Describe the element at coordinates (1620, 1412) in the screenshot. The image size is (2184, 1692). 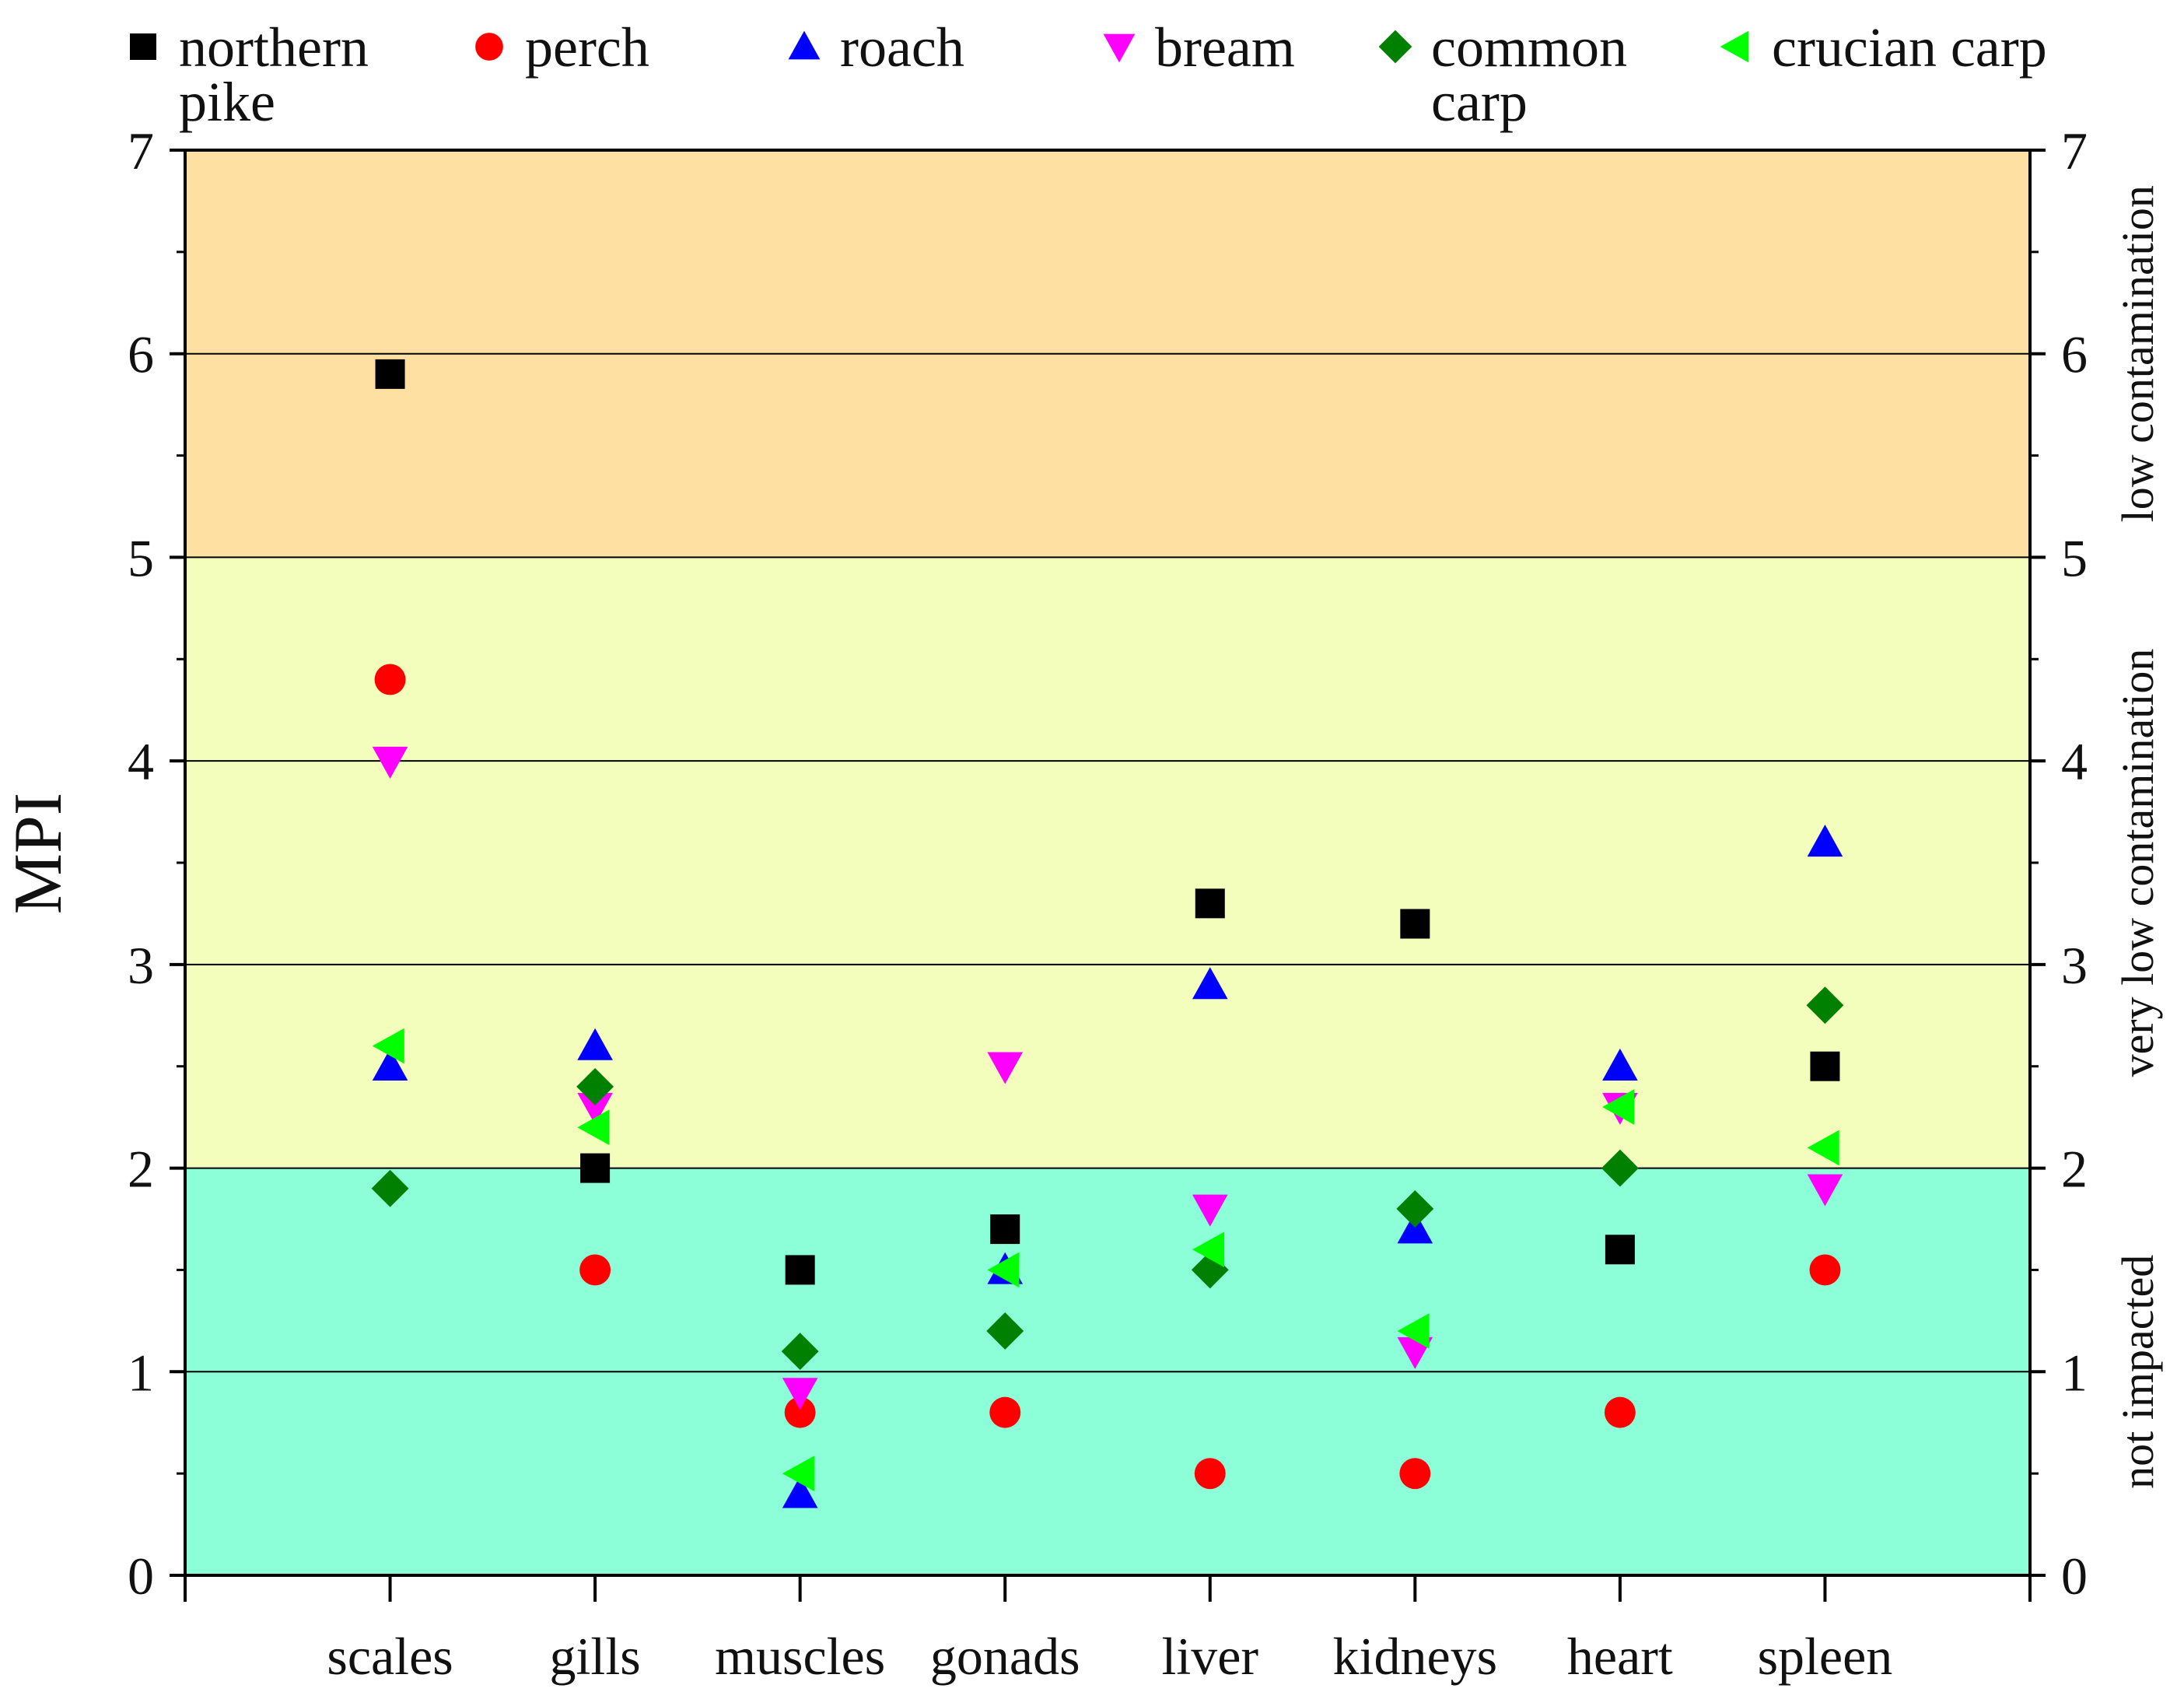
I see `point-perch-heart` at that location.